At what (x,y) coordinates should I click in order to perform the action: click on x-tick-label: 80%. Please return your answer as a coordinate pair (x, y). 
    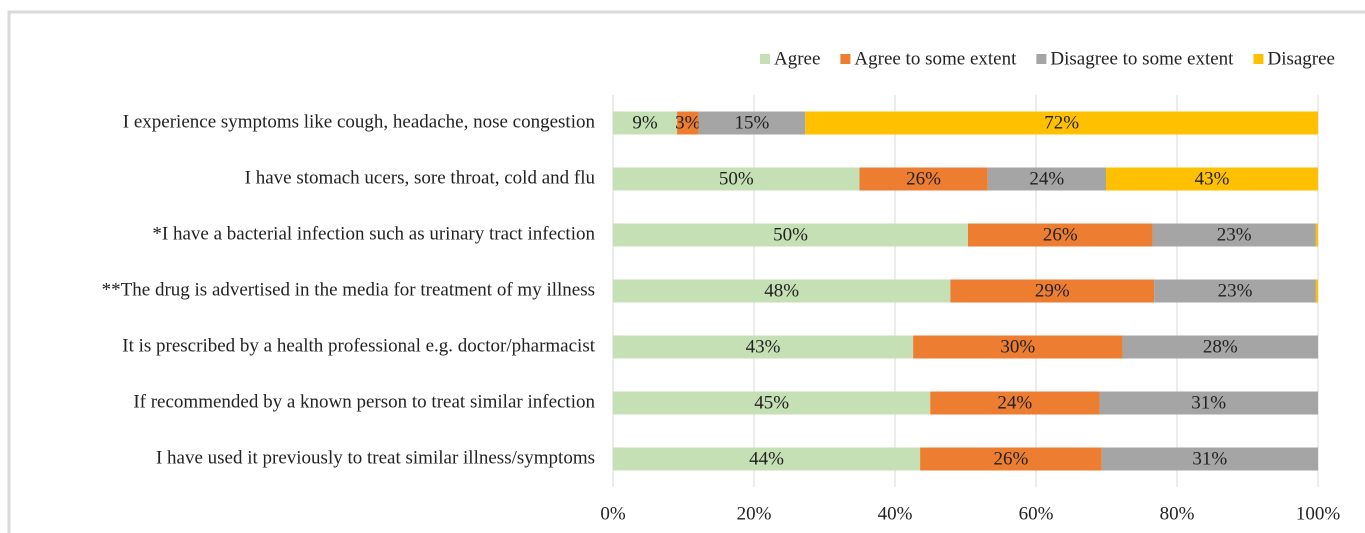
    Looking at the image, I should click on (1177, 513).